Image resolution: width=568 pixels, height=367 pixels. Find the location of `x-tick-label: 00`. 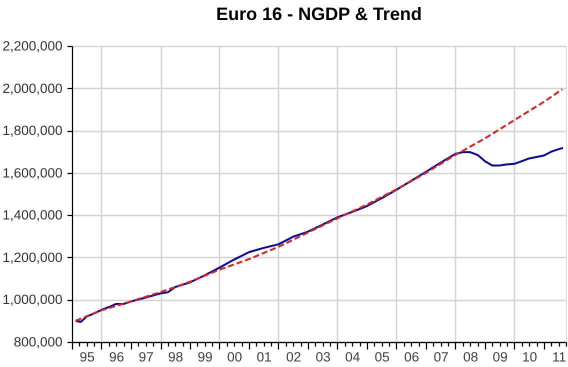

x-tick-label: 00 is located at coordinates (234, 357).